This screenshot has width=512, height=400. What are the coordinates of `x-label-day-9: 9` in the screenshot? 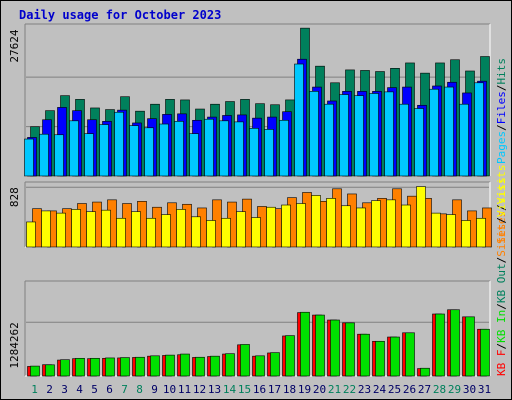 It's located at (154, 389).